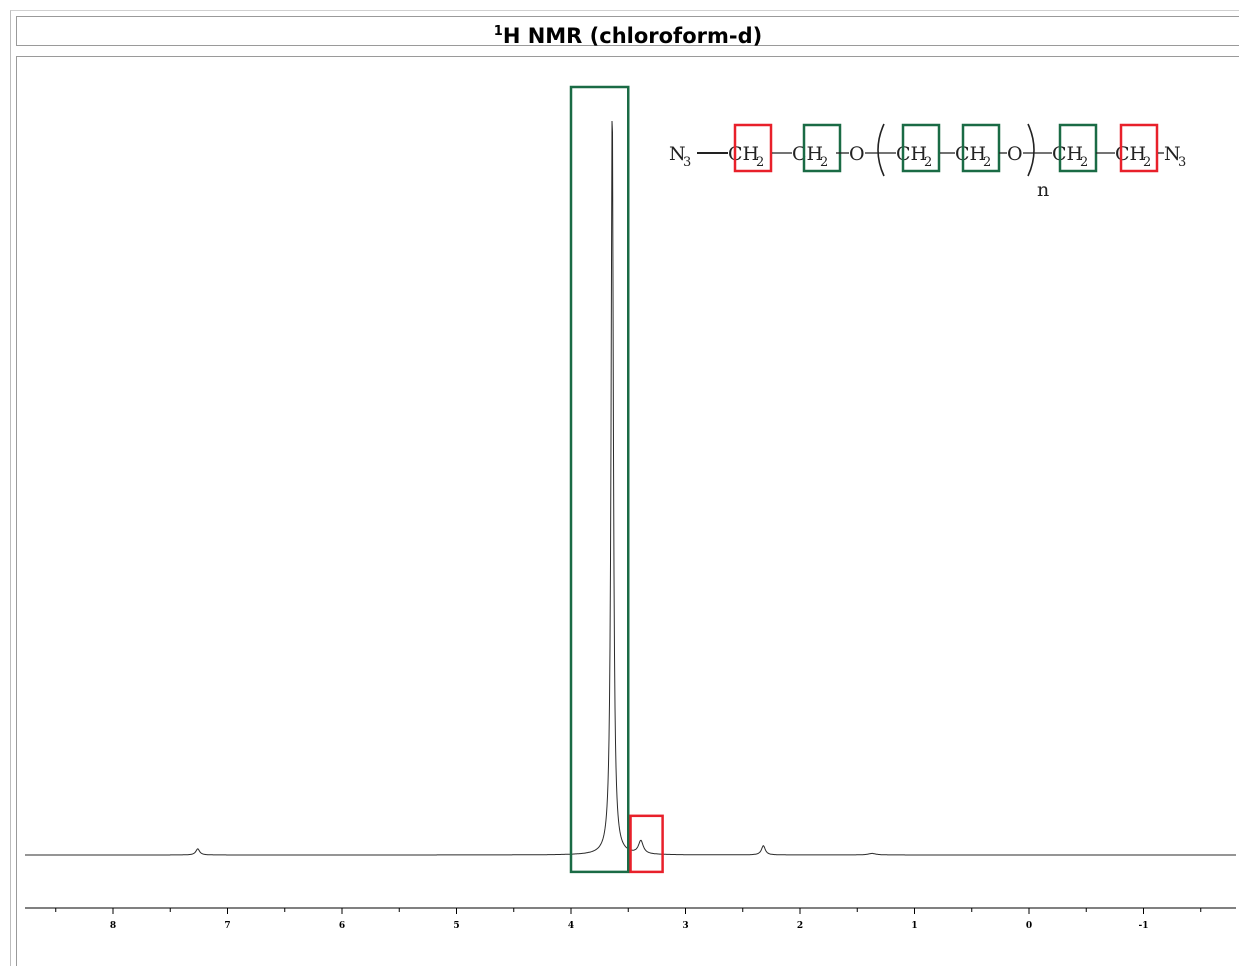 This screenshot has width=1239, height=966. Describe the element at coordinates (824, 162) in the screenshot. I see `ch2-2-subscript: 2` at that location.